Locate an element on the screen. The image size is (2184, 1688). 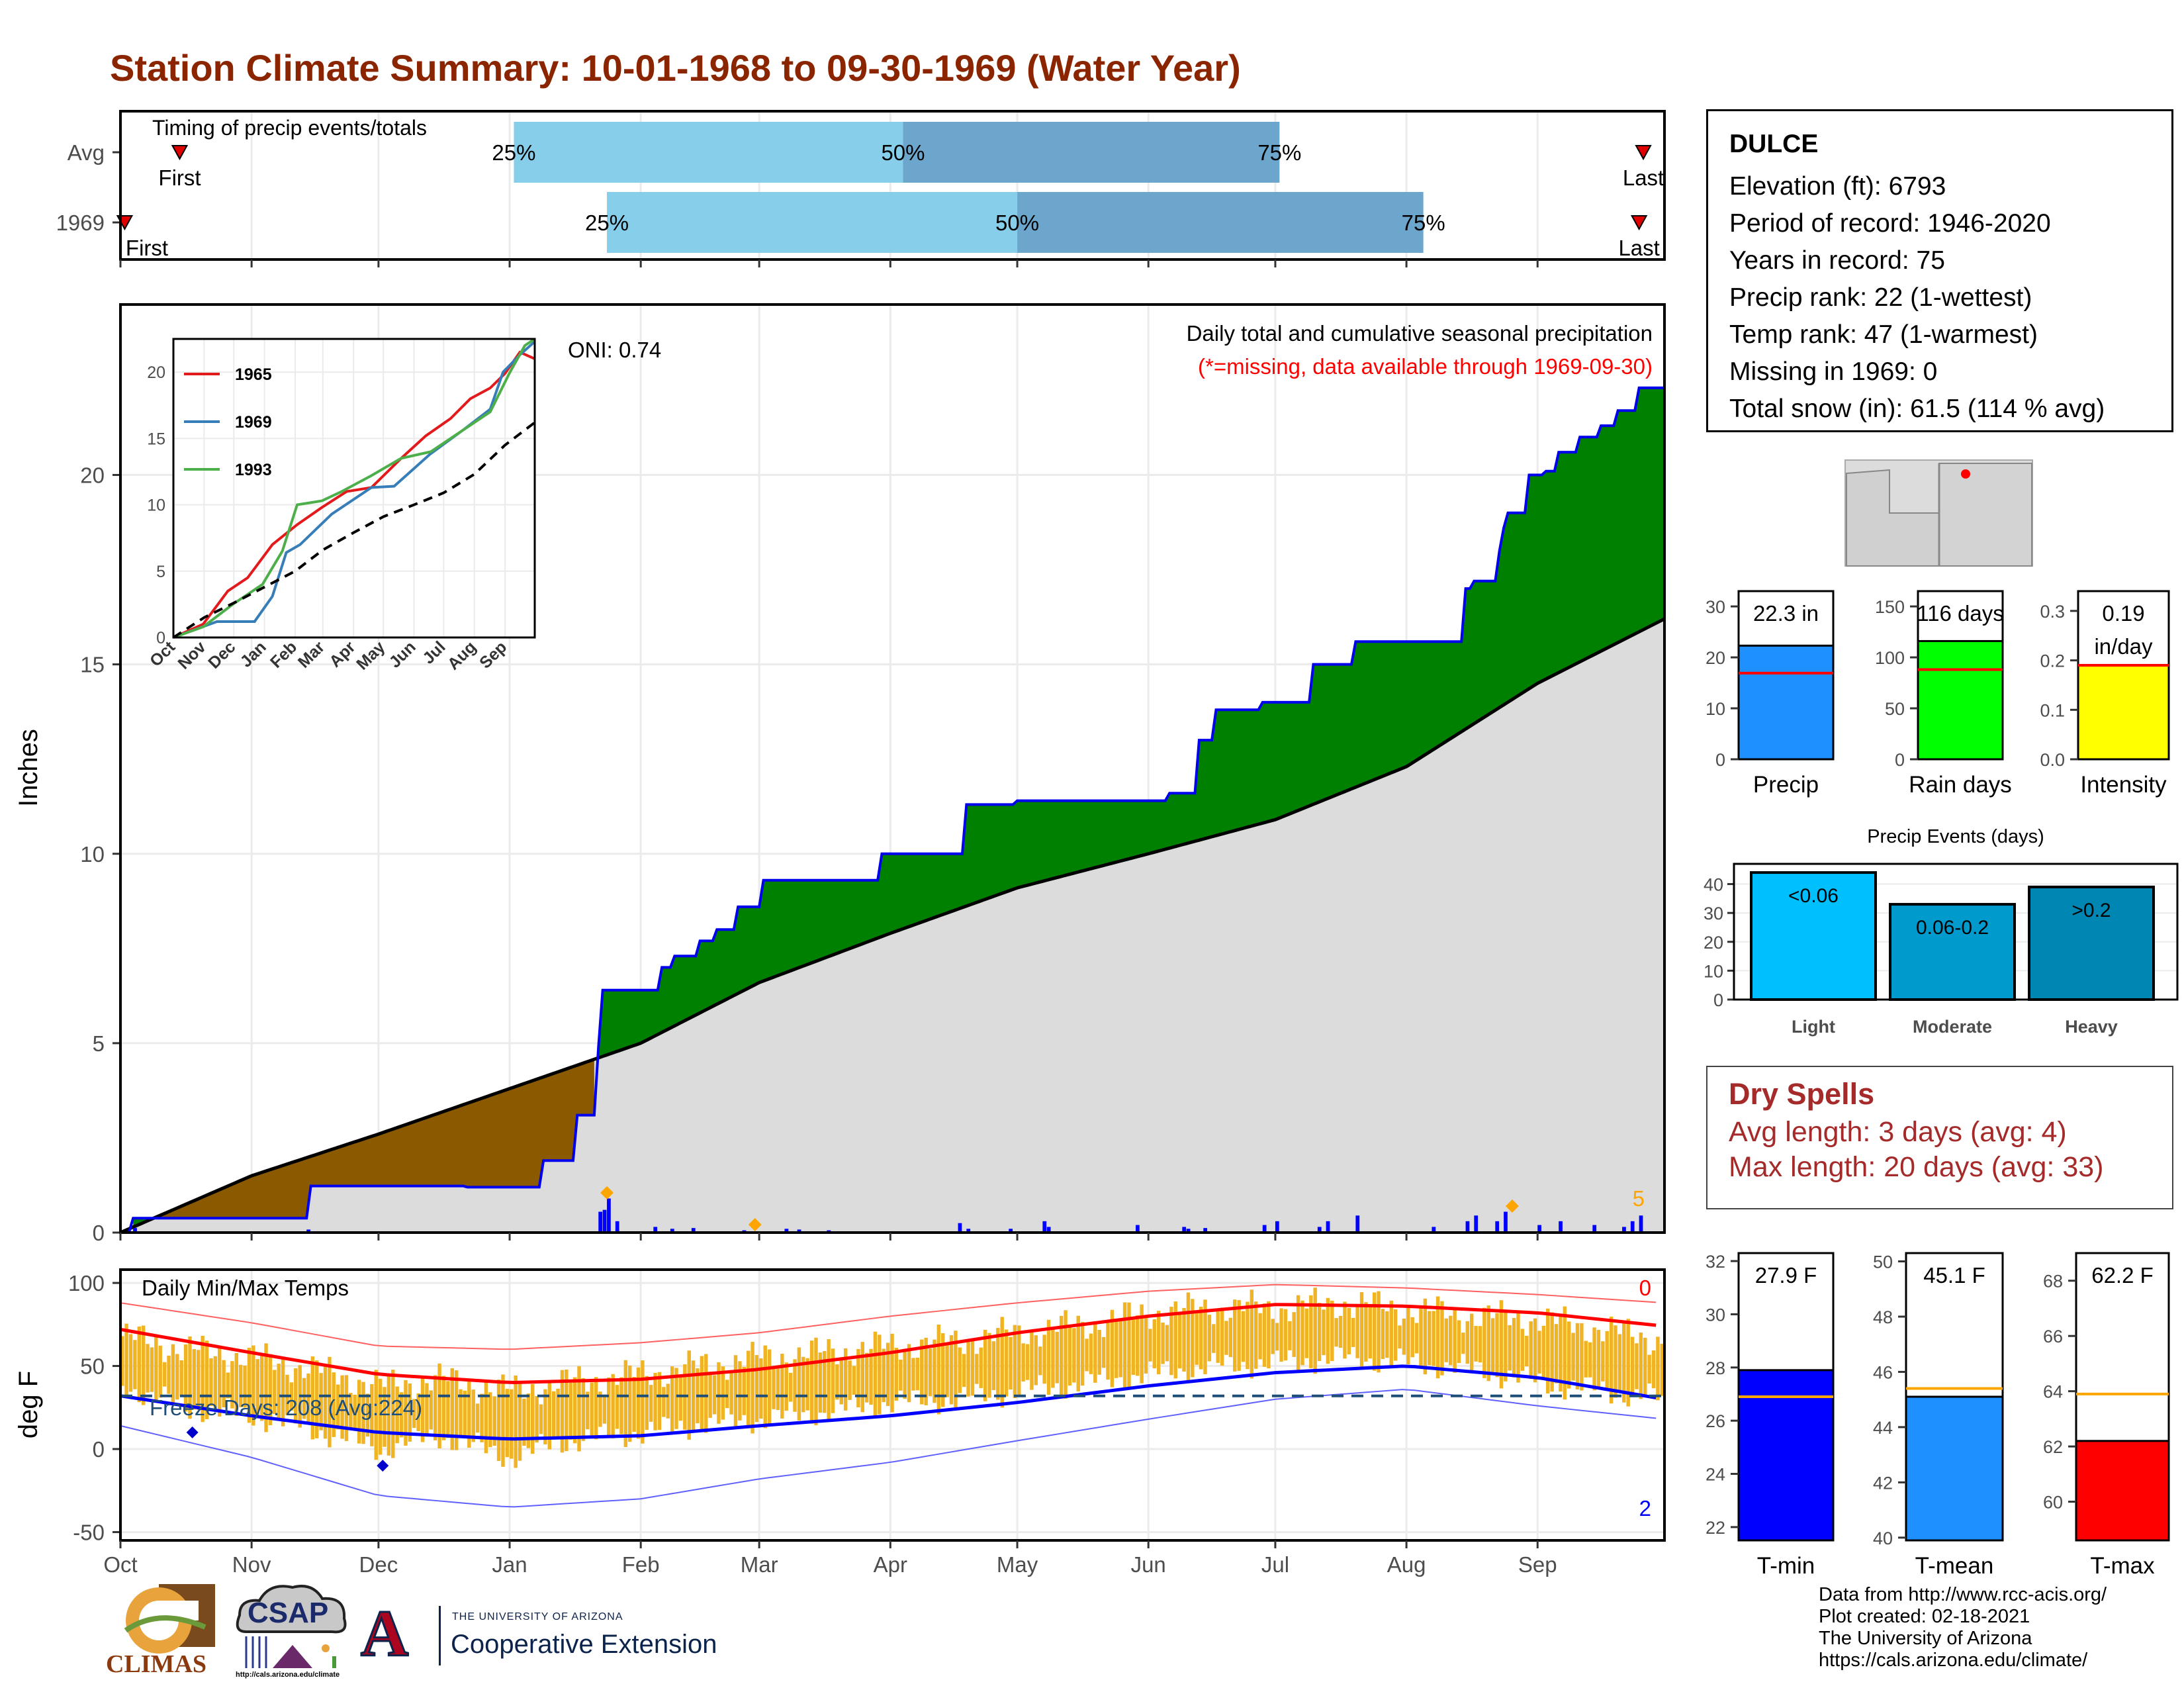
tmax-tick-label: 60 is located at coordinates (2053, 1503).